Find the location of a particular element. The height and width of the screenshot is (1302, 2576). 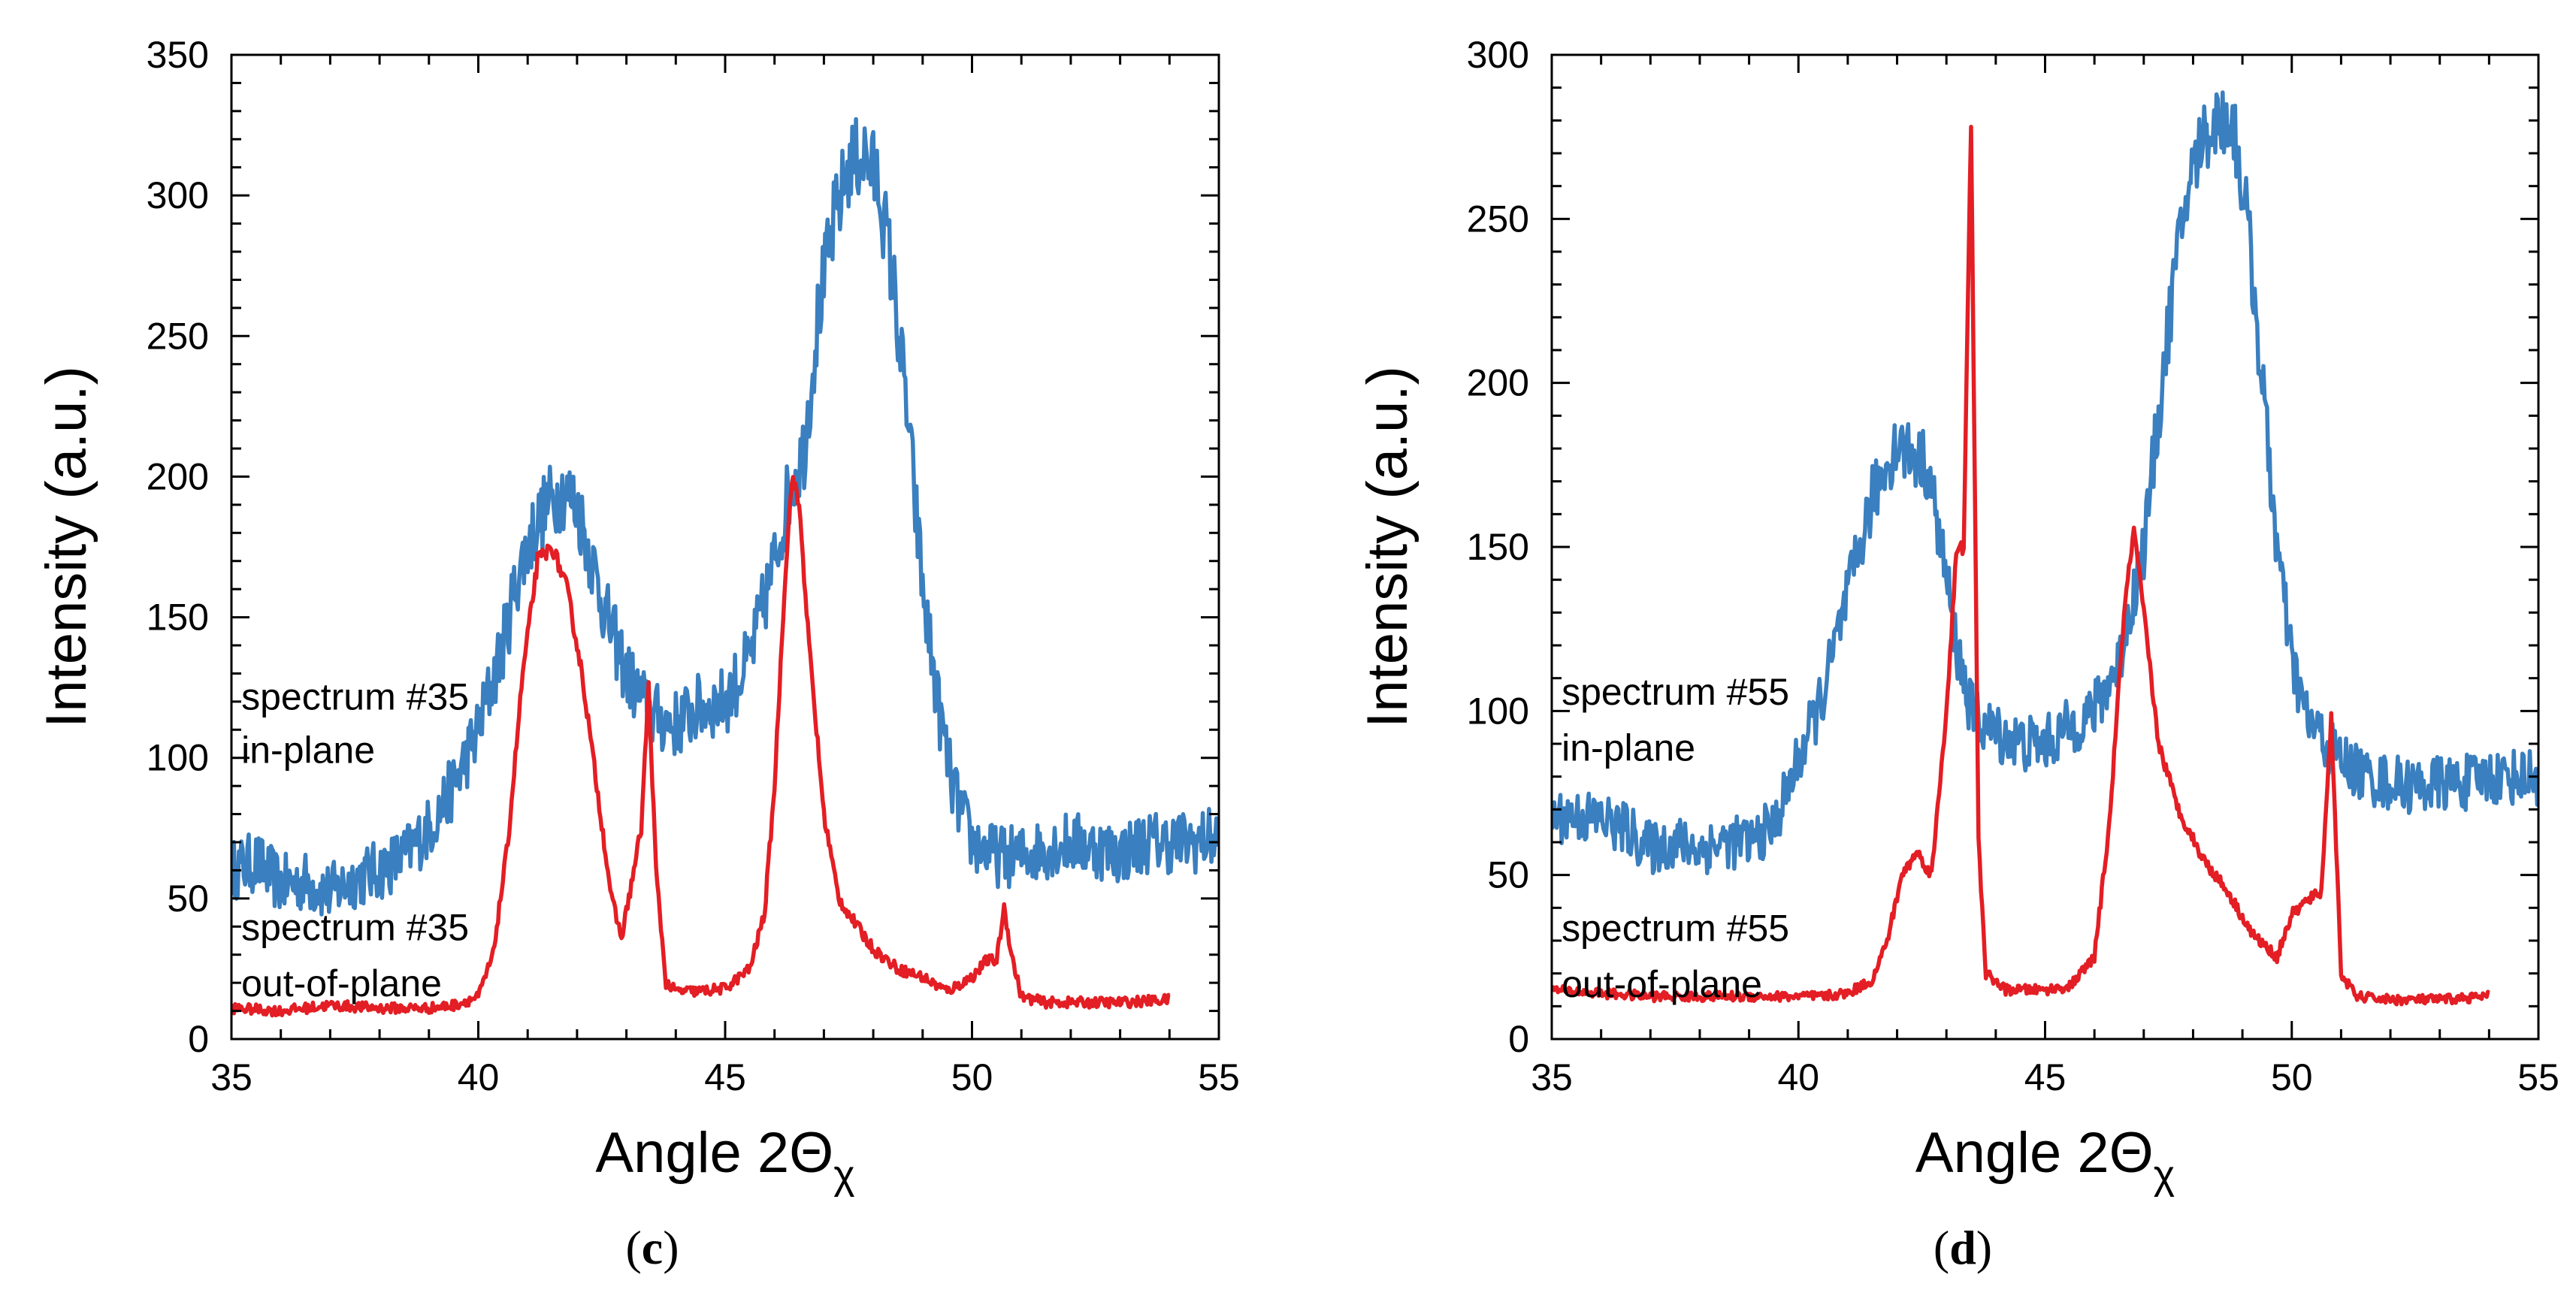

panel-label-letter: d is located at coordinates (1963, 1247).